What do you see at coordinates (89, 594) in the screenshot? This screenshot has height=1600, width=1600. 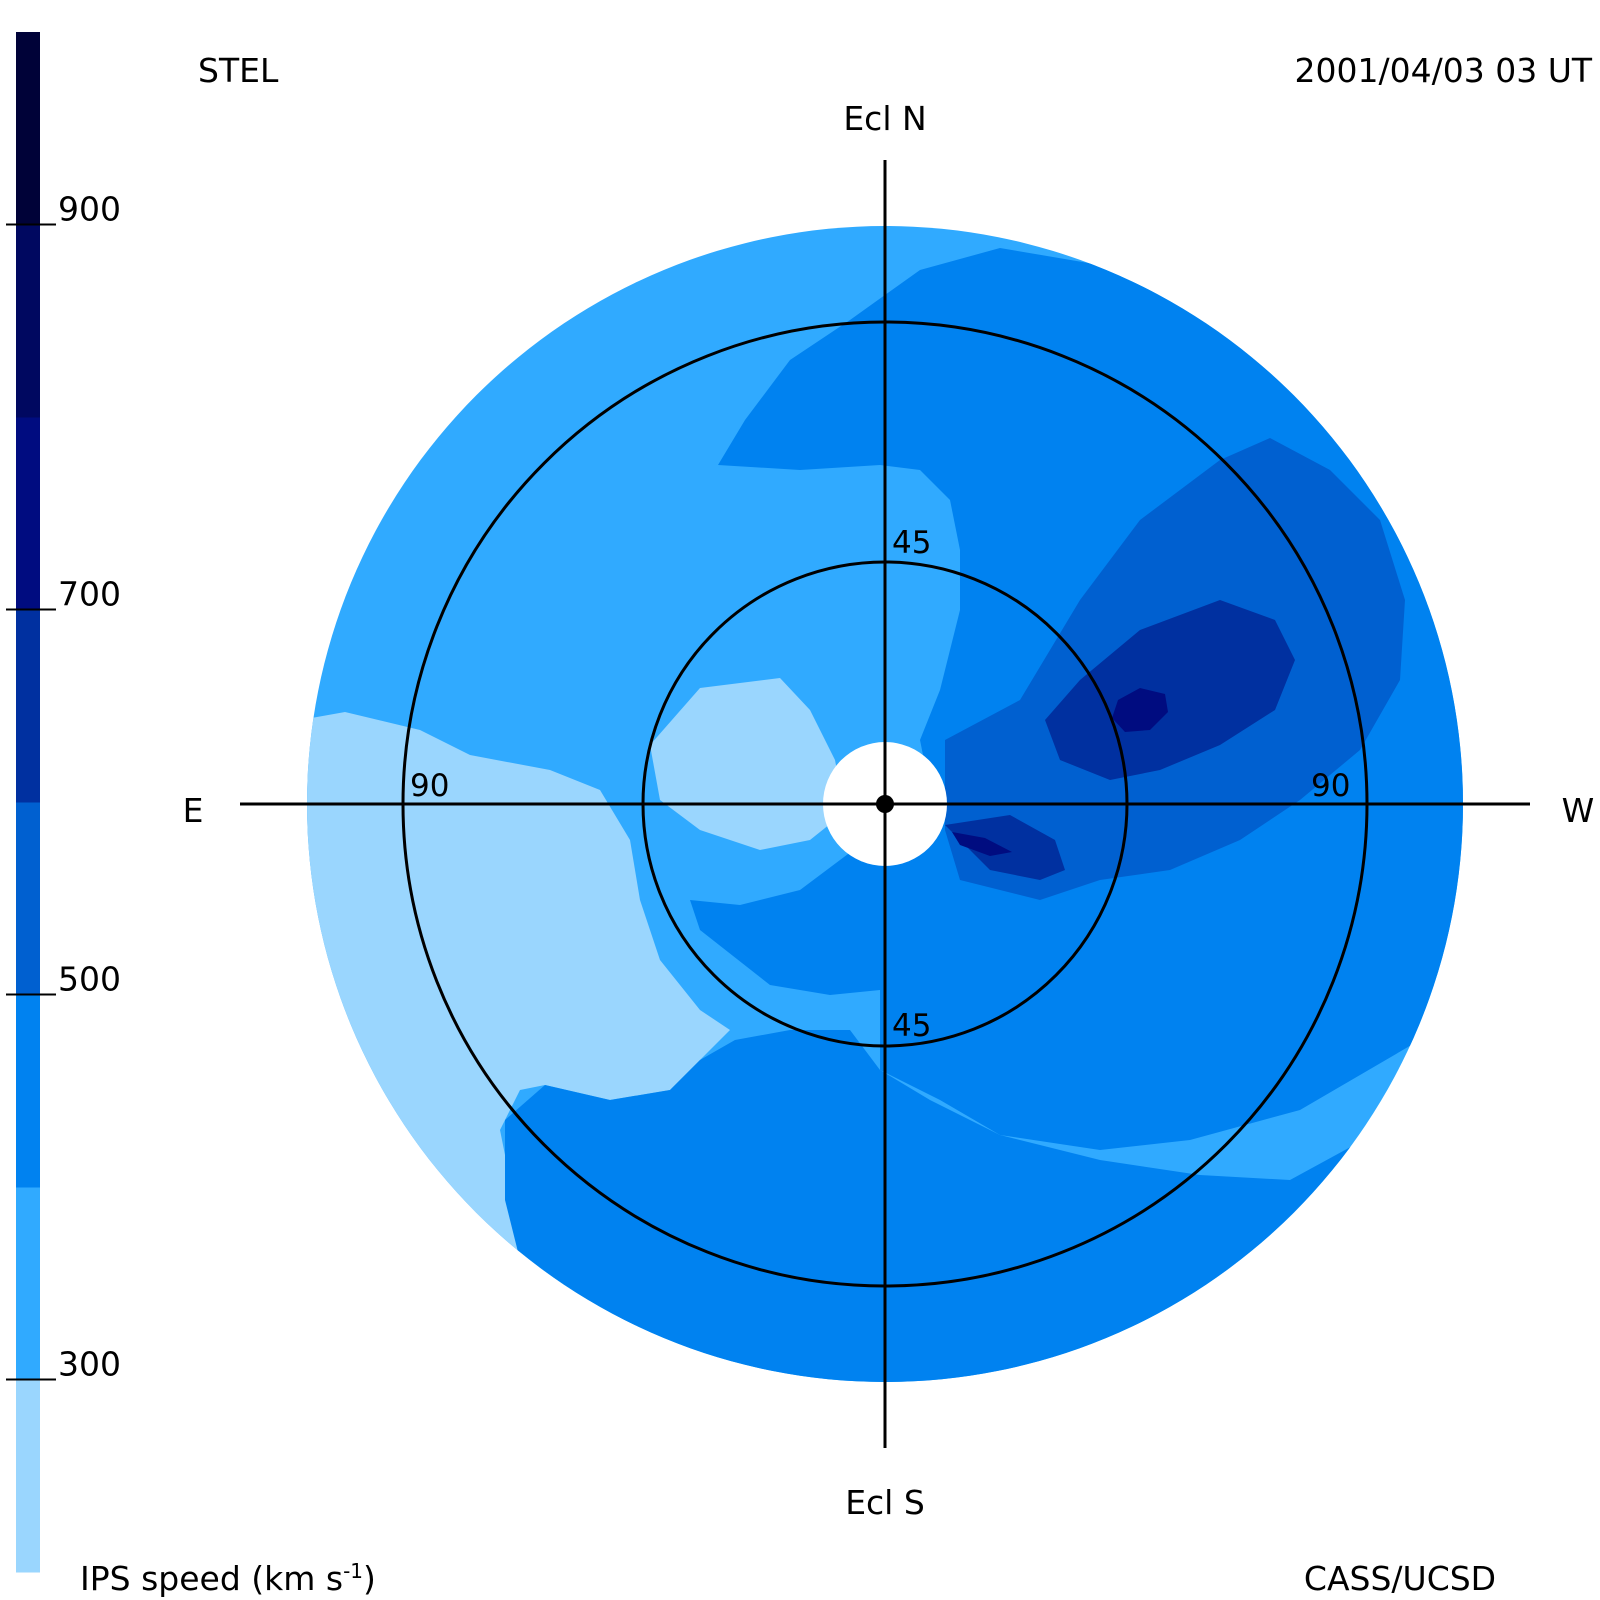 I see `colorbar-tick-label: 700` at bounding box center [89, 594].